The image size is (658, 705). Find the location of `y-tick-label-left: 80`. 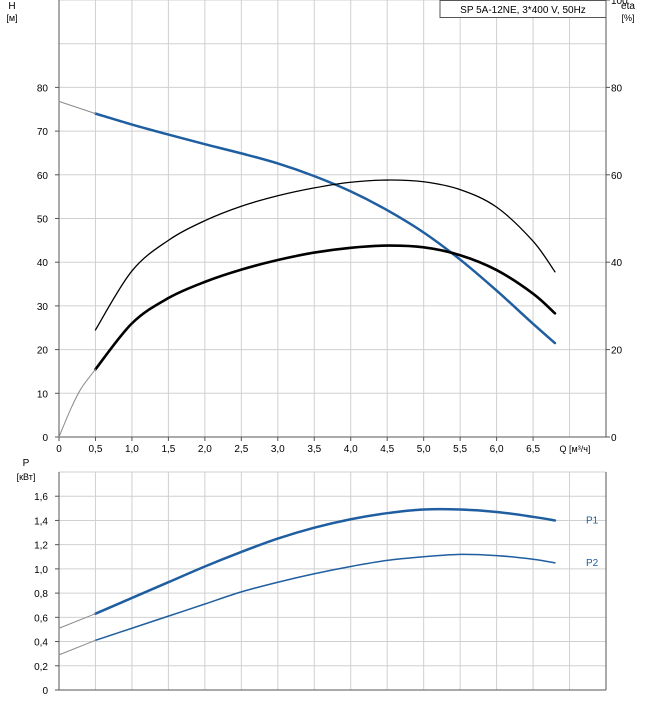

y-tick-label-left: 80 is located at coordinates (43, 88).